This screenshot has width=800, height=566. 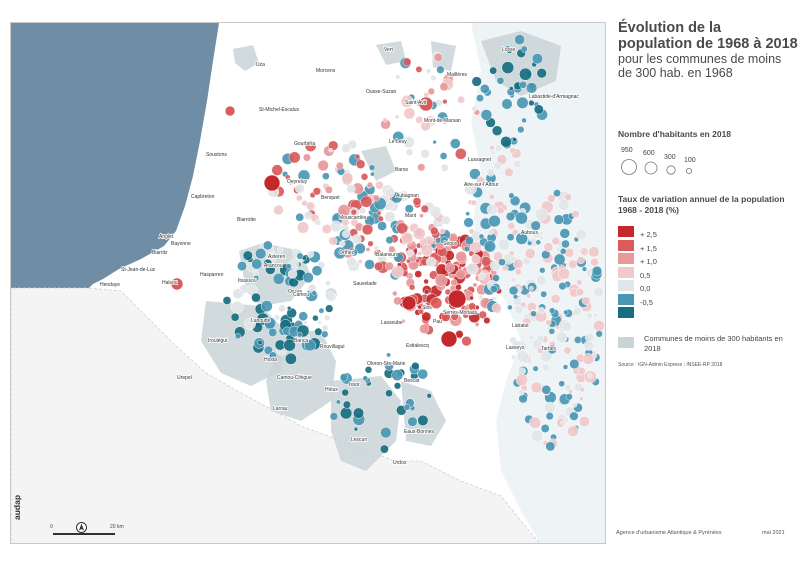 I want to click on place-label: Iroulégui, so click(x=217, y=341).